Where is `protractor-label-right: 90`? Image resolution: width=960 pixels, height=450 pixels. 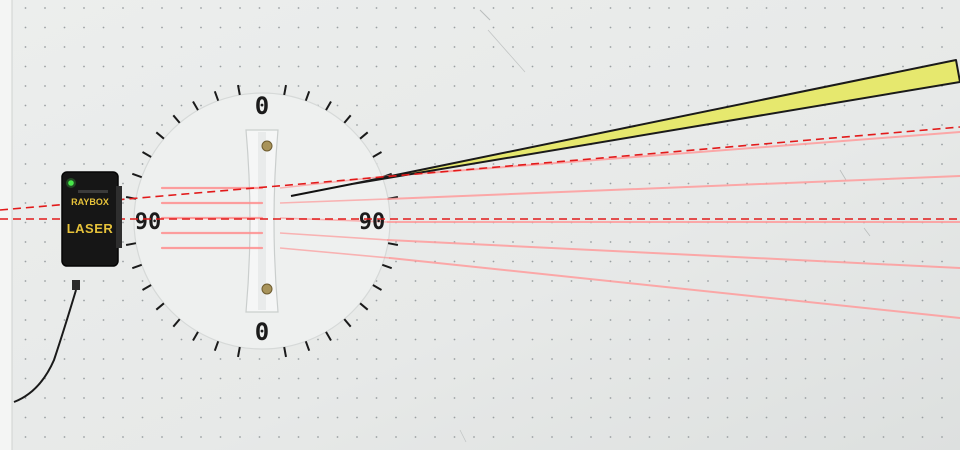 protractor-label-right: 90 is located at coordinates (372, 222).